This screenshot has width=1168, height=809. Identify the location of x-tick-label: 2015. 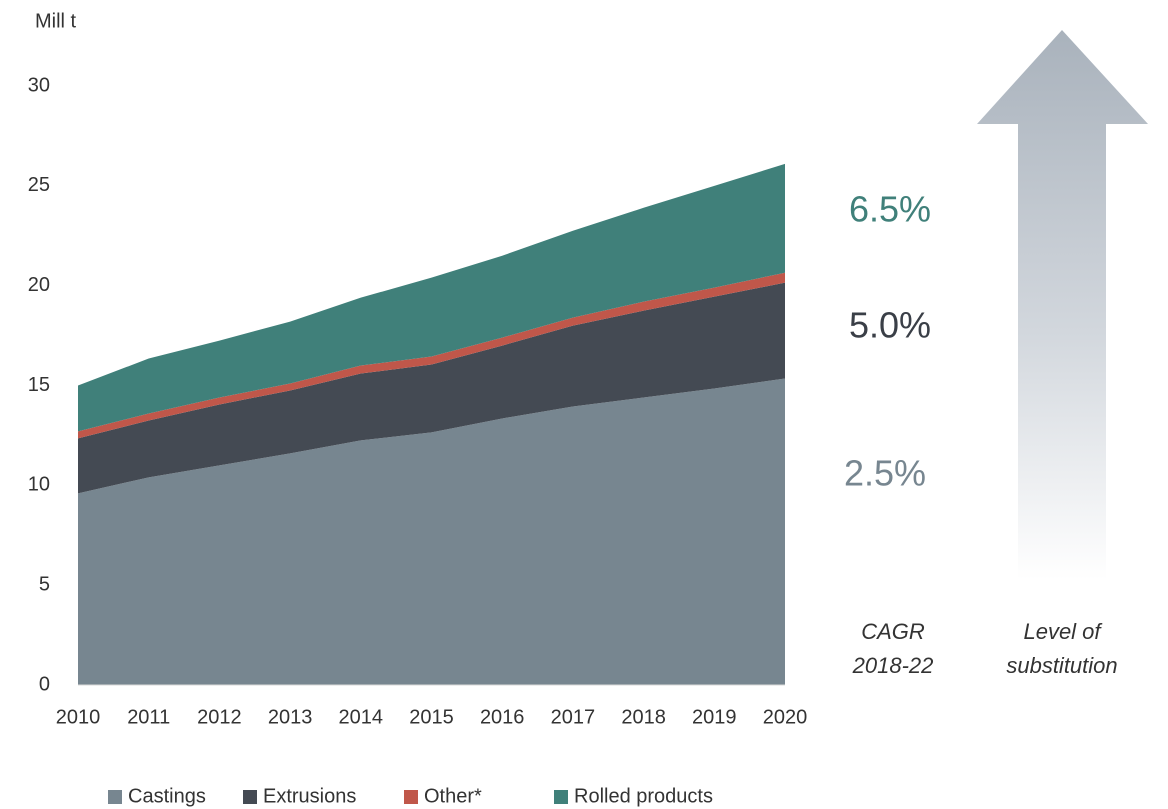
(431, 717).